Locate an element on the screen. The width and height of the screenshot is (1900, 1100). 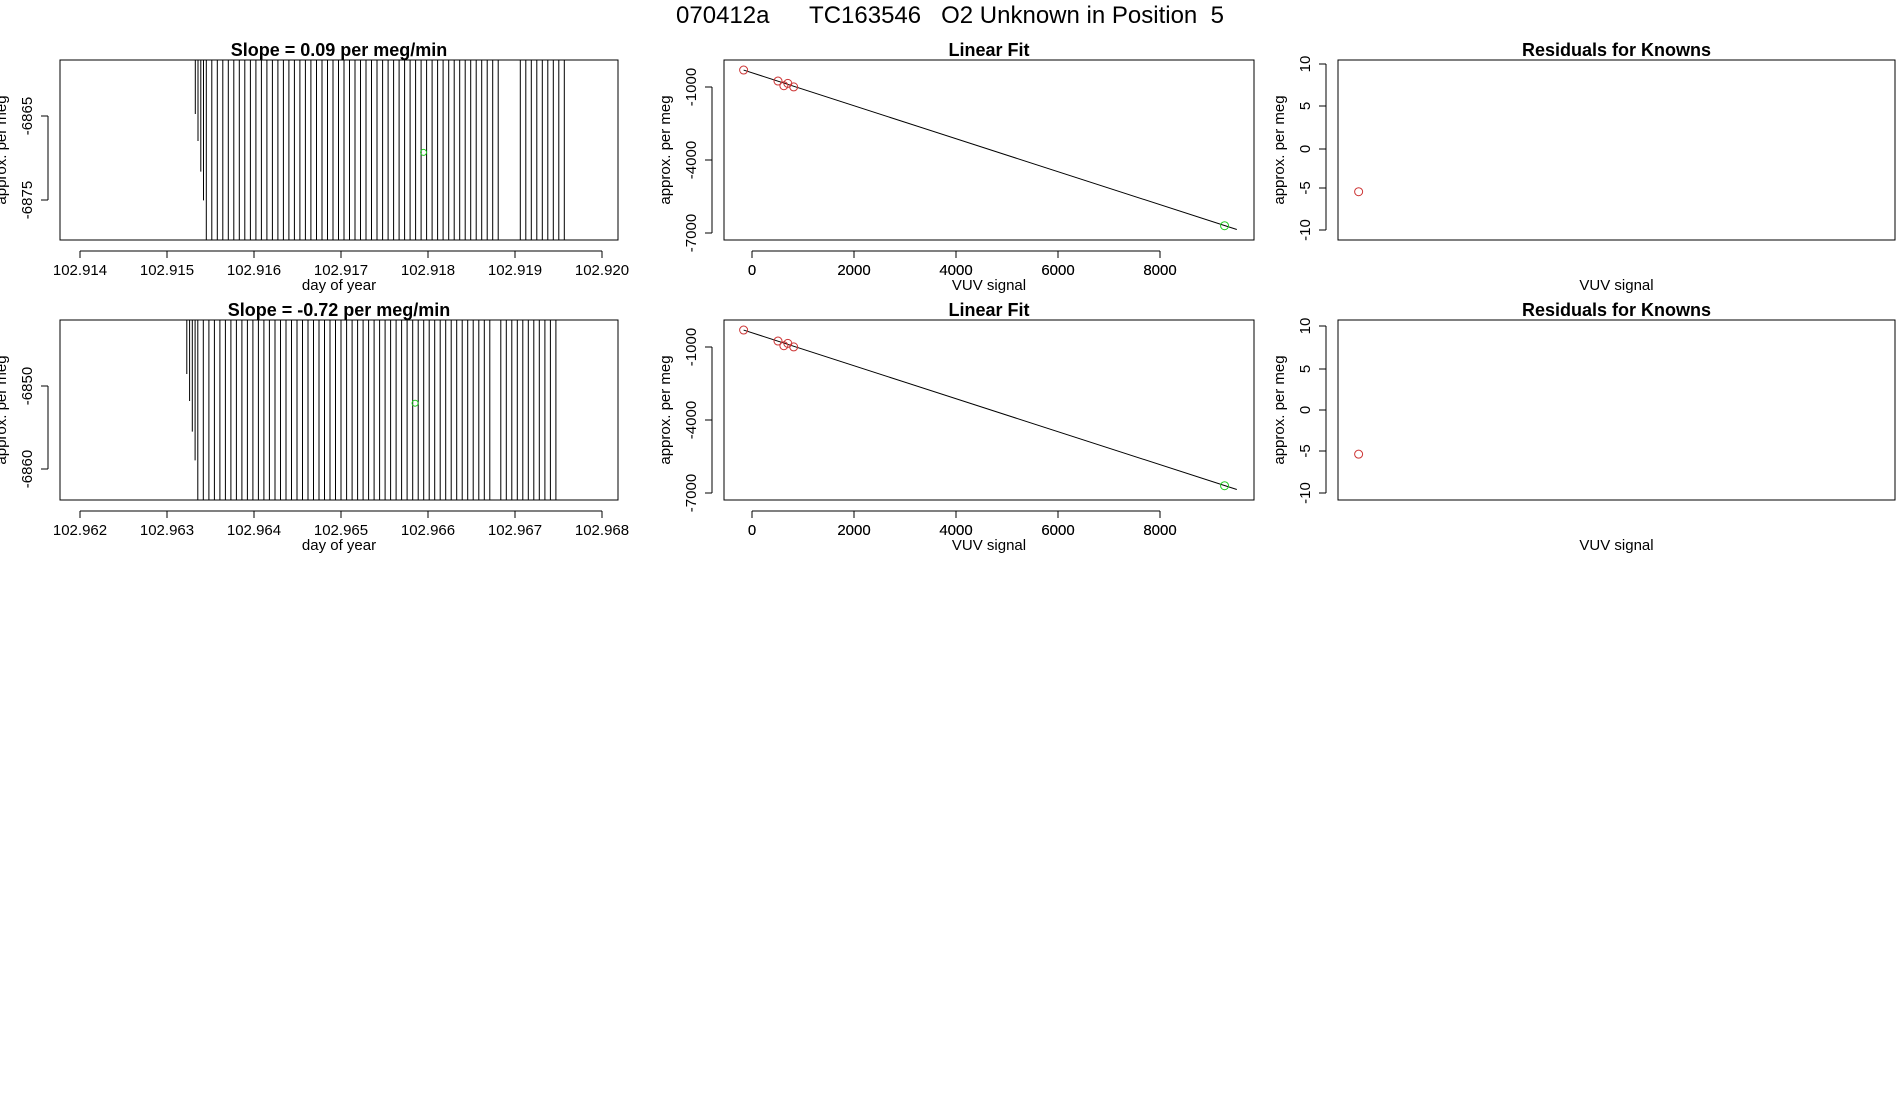
panel-2-ylabel: approx. per meg is located at coordinates (665, 149).